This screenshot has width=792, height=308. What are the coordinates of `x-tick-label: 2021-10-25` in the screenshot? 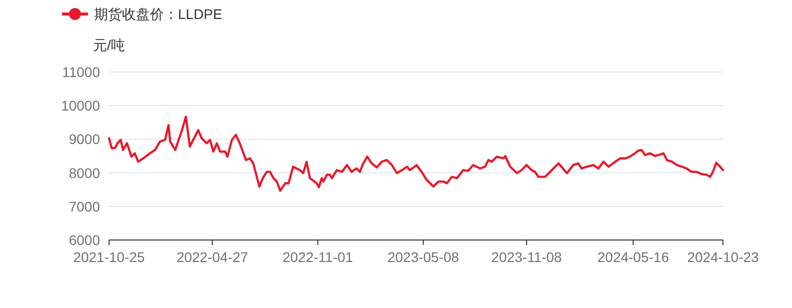 It's located at (109, 257).